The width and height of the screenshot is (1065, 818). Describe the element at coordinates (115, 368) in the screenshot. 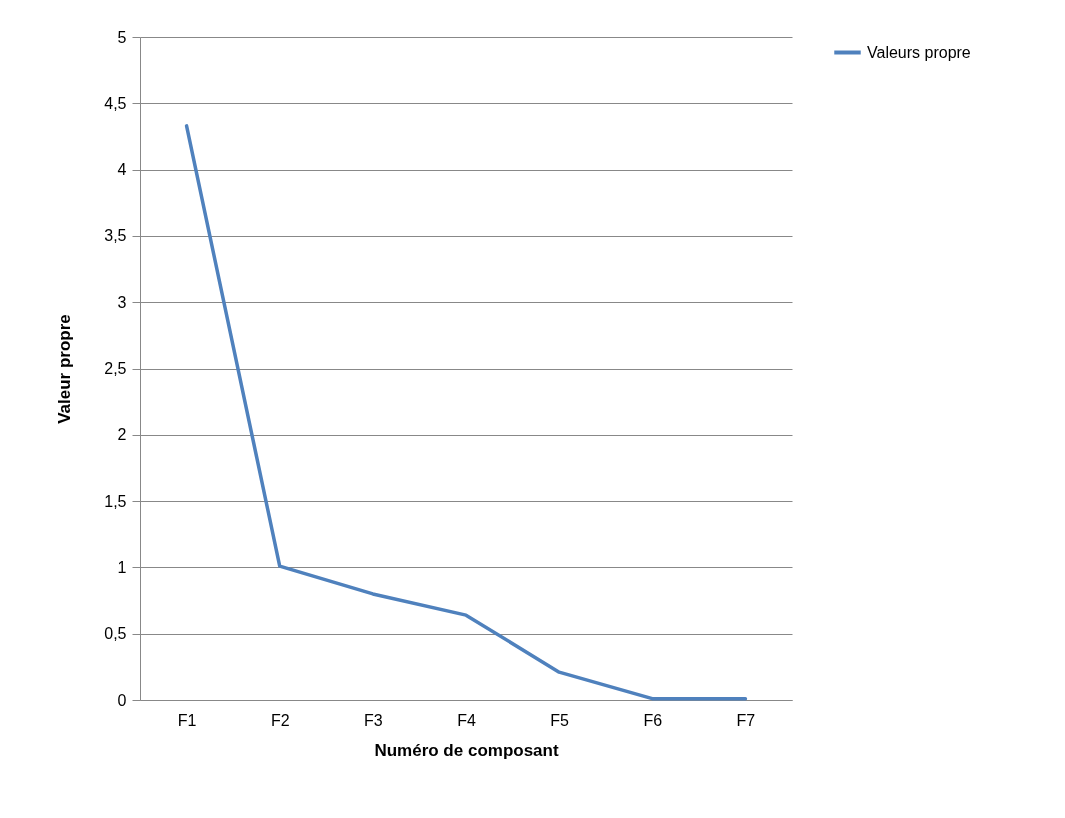

I see `y-tick-label: 2,5` at that location.